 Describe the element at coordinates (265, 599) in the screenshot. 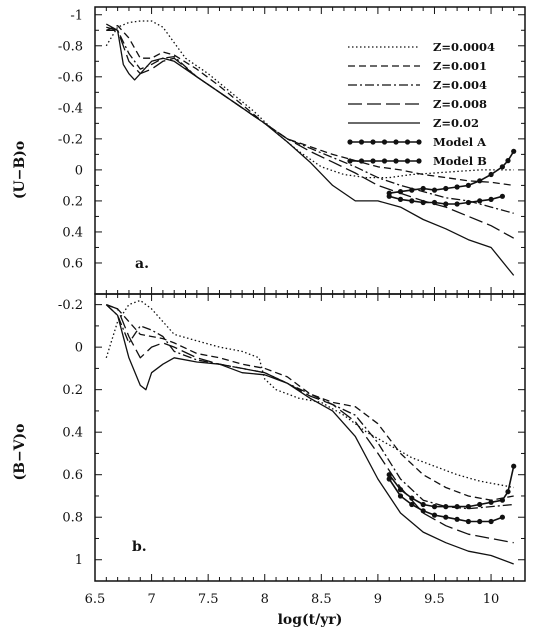

I see `x-tick-label: 8` at that location.